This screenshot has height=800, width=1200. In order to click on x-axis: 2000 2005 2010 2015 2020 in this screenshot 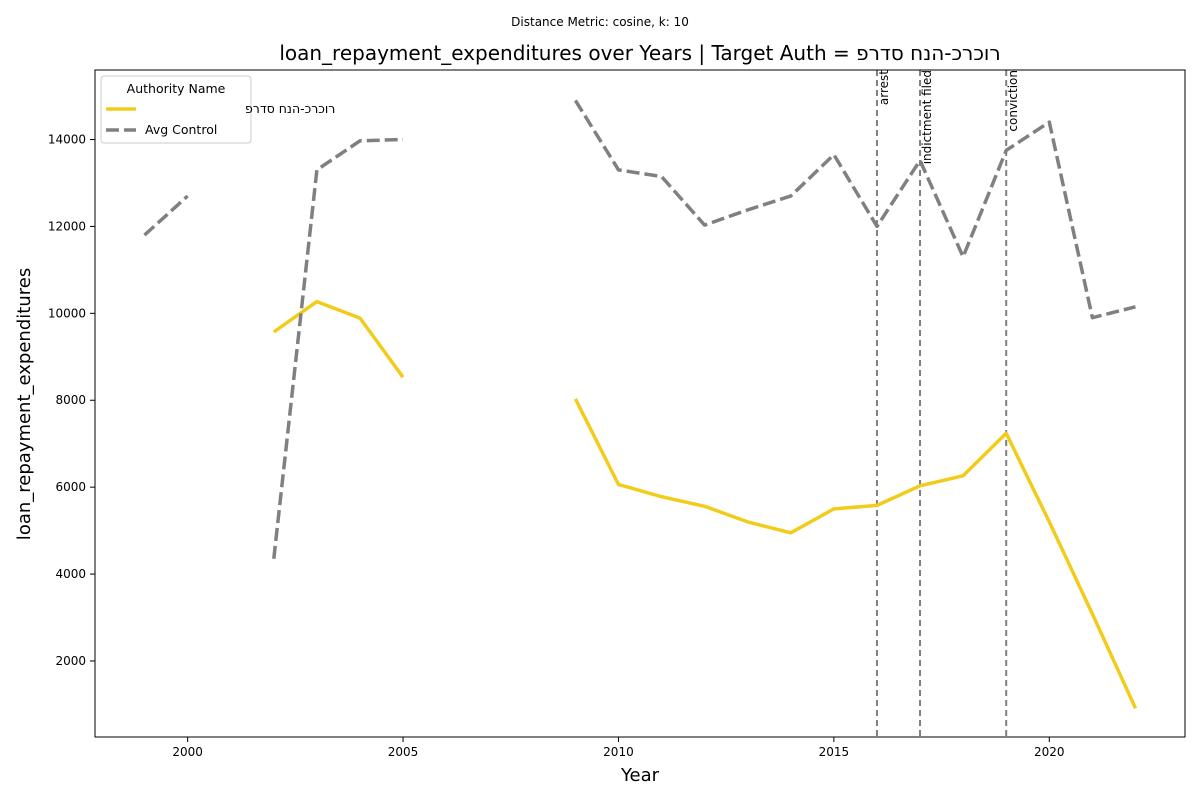, I will do `click(618, 748)`.